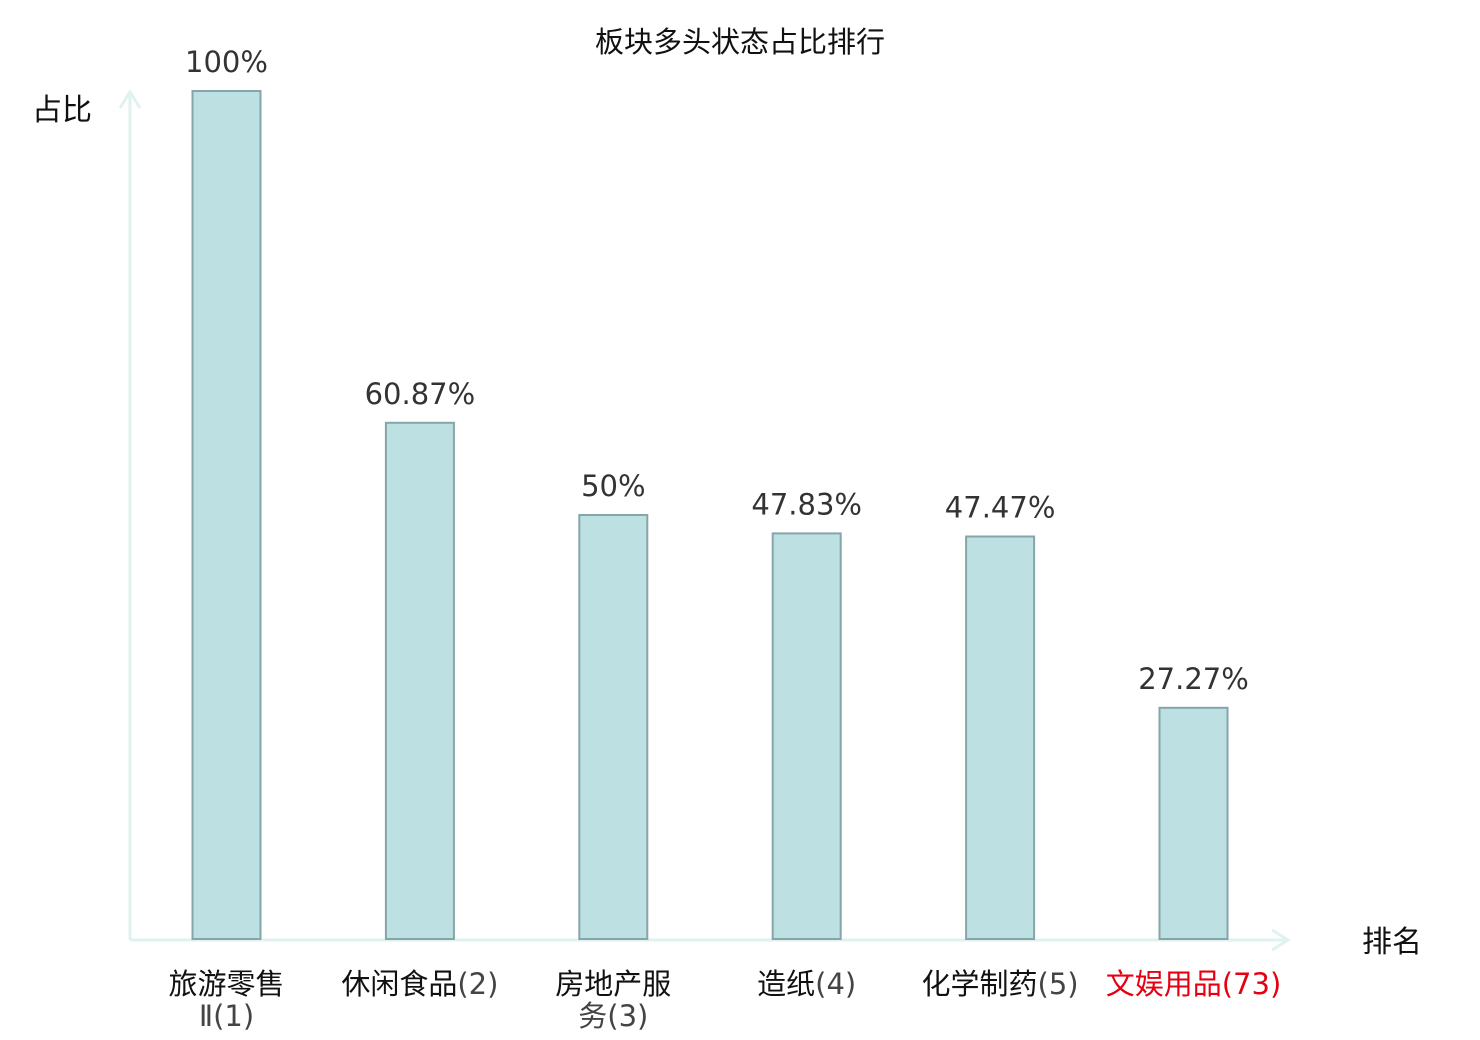  Describe the element at coordinates (1252, 984) in the screenshot. I see `category-rank: (73)` at that location.